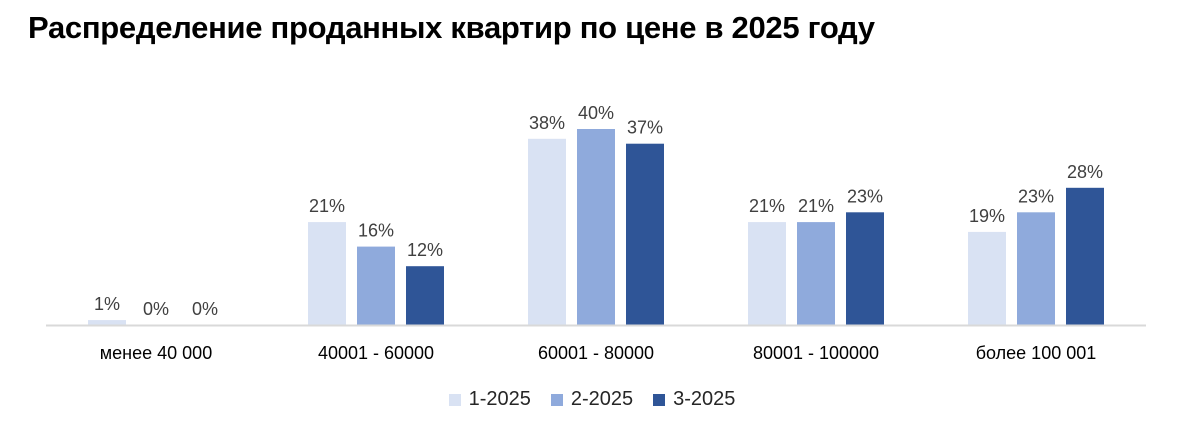 The height and width of the screenshot is (434, 1184). I want to click on data-label-1-2025-4: 19%, so click(987, 216).